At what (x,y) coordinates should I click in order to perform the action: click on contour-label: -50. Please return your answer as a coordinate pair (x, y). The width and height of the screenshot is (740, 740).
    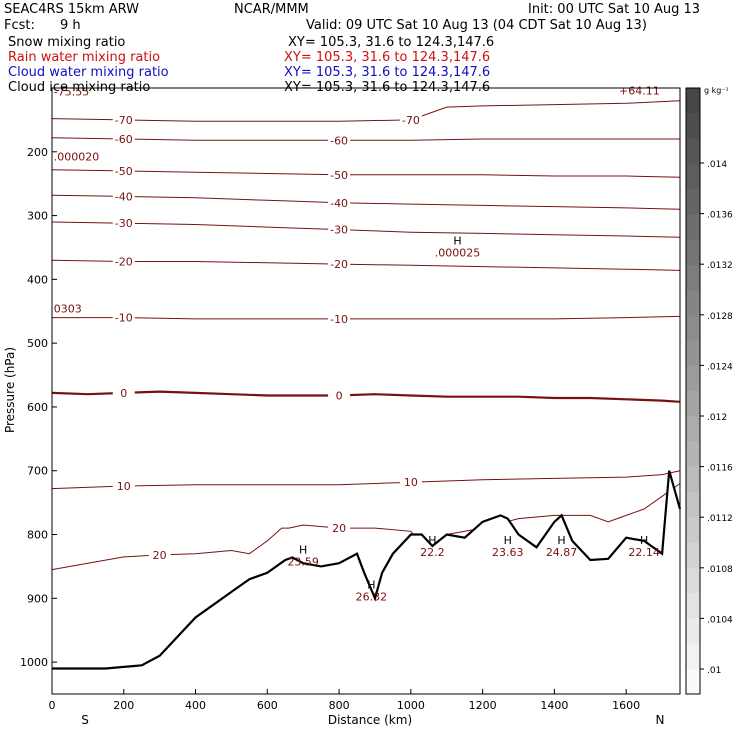
    Looking at the image, I should click on (339, 175).